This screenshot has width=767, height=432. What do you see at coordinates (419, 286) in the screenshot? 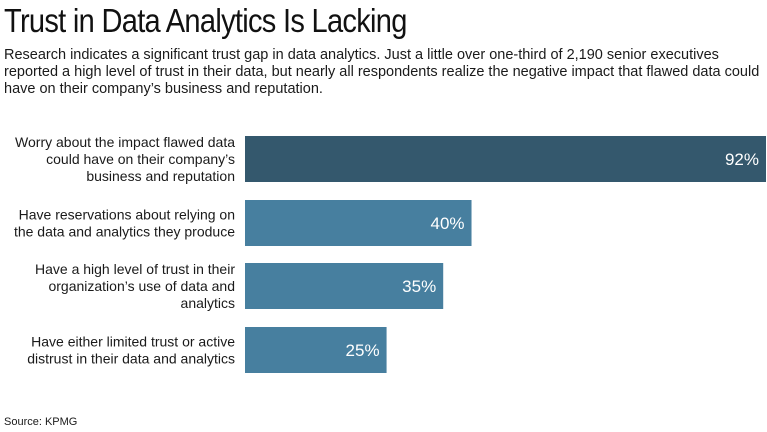
I see `value-label-3: 35%` at bounding box center [419, 286].